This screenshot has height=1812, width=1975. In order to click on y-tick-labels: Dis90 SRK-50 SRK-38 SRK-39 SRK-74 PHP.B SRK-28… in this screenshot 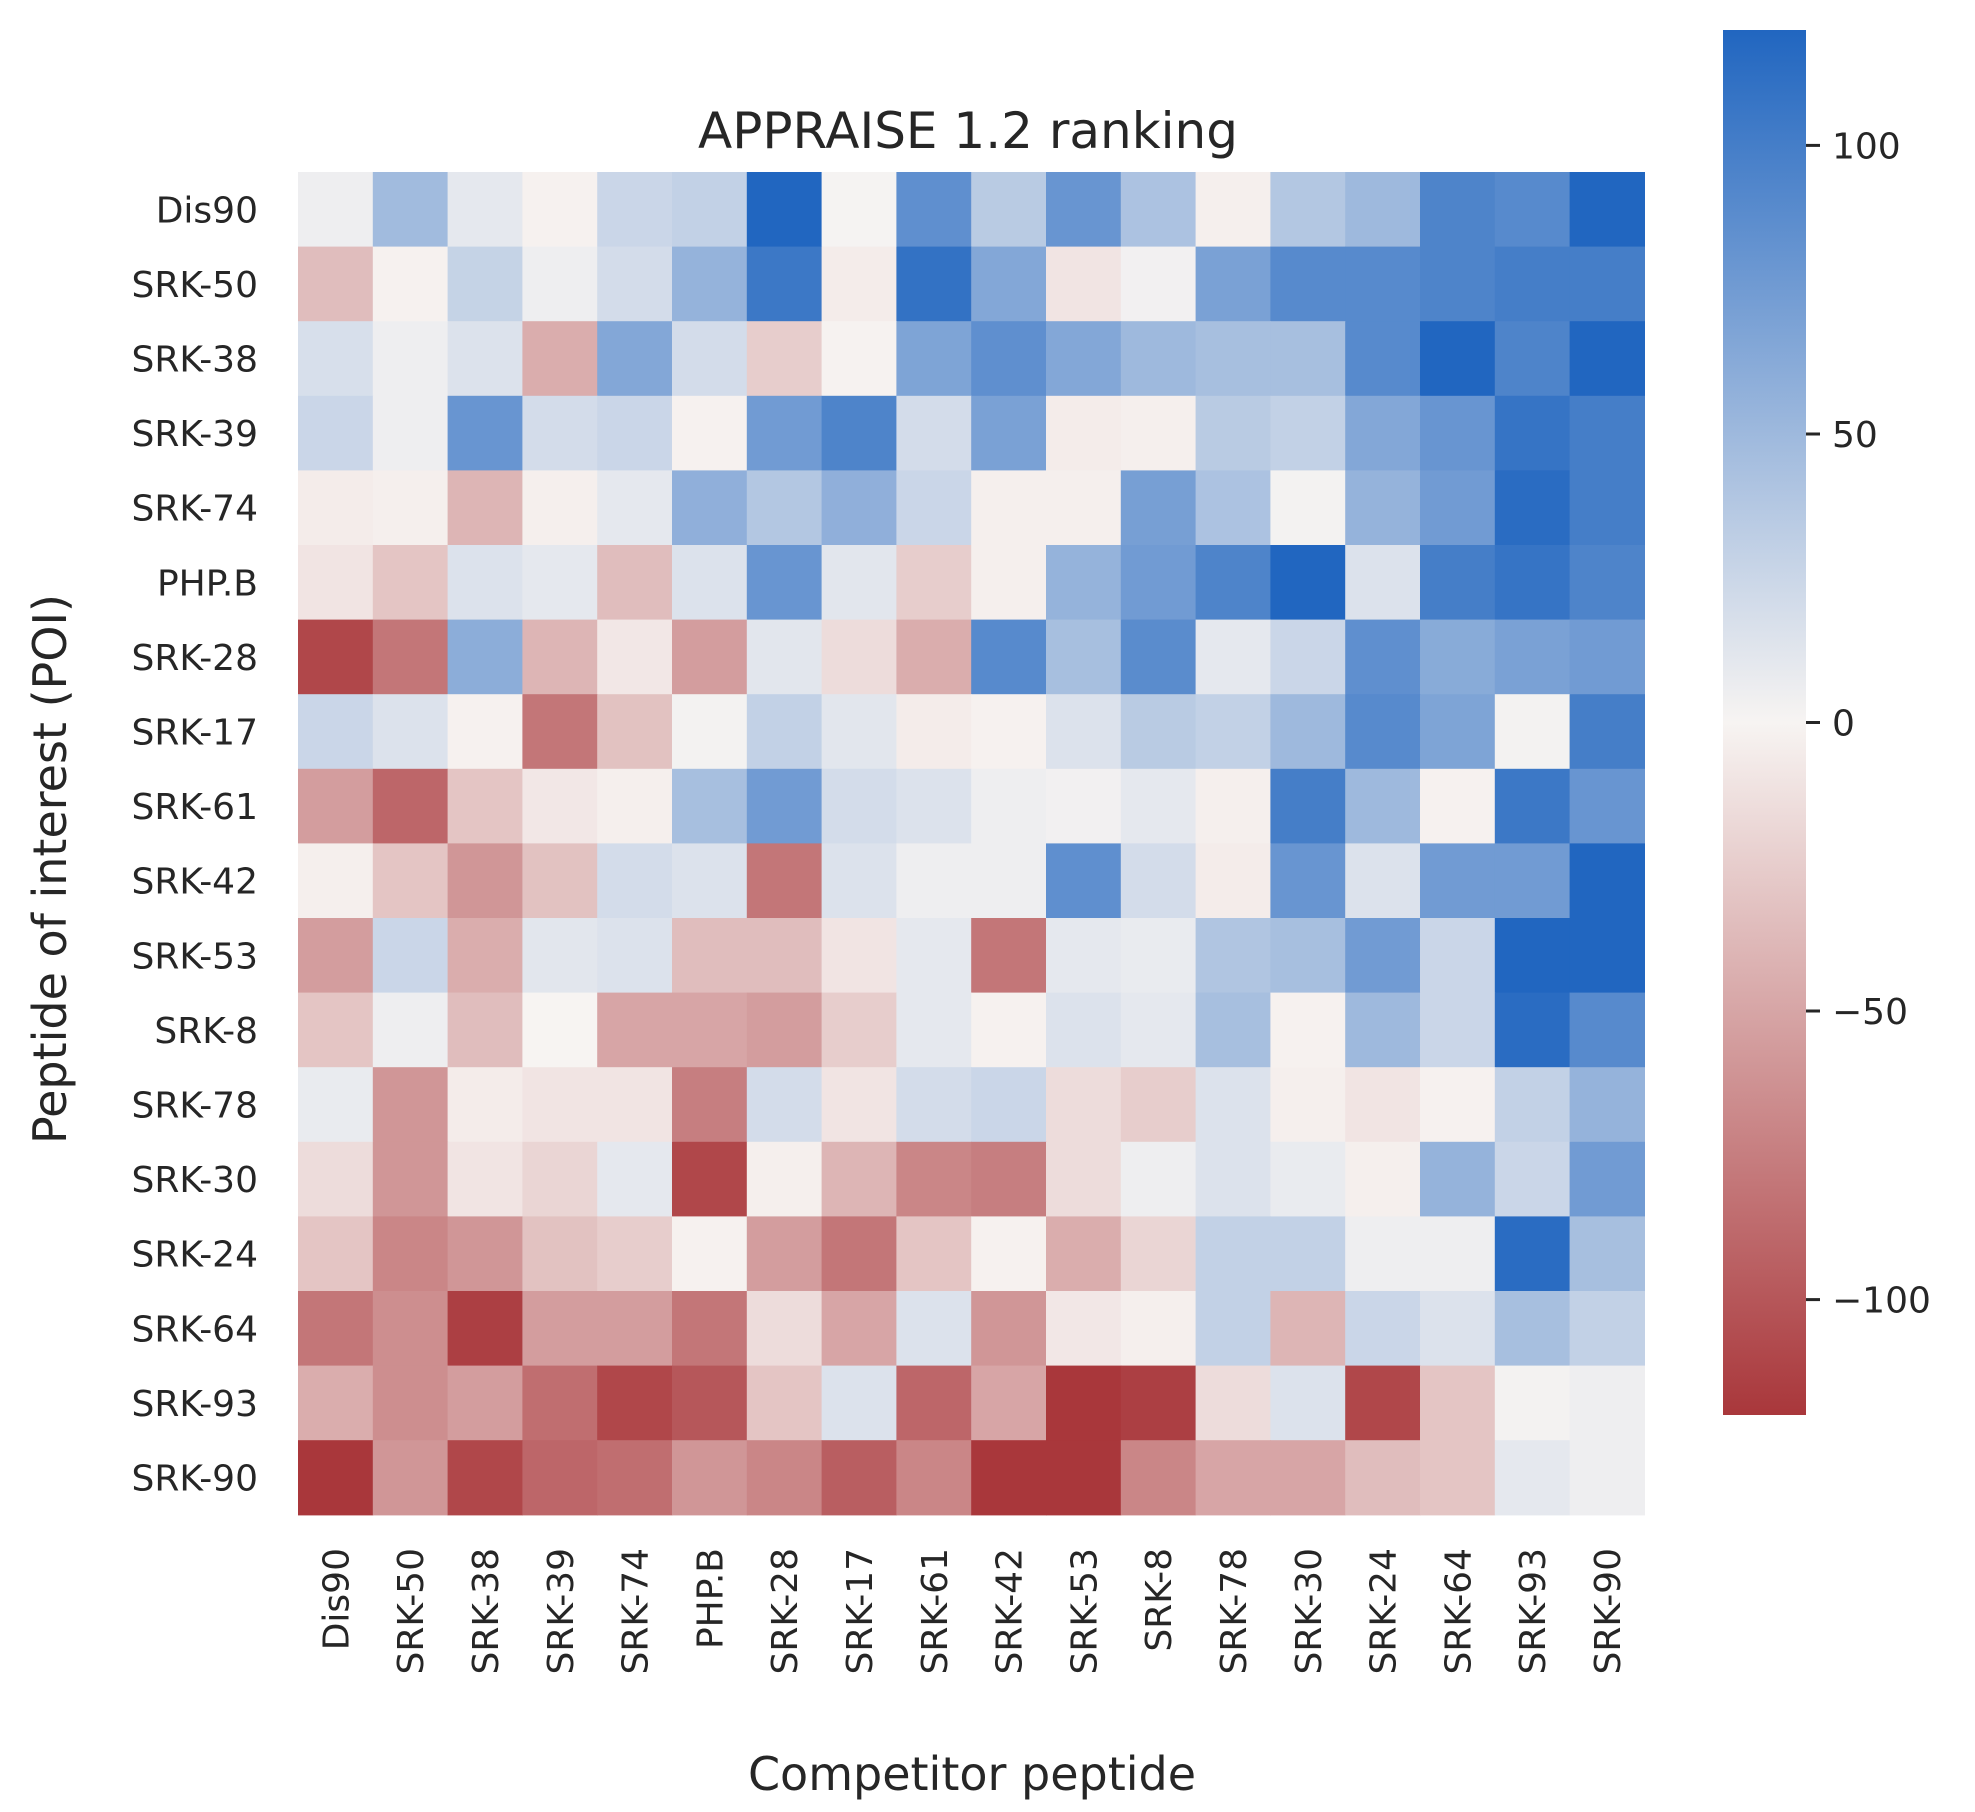, I will do `click(195, 844)`.